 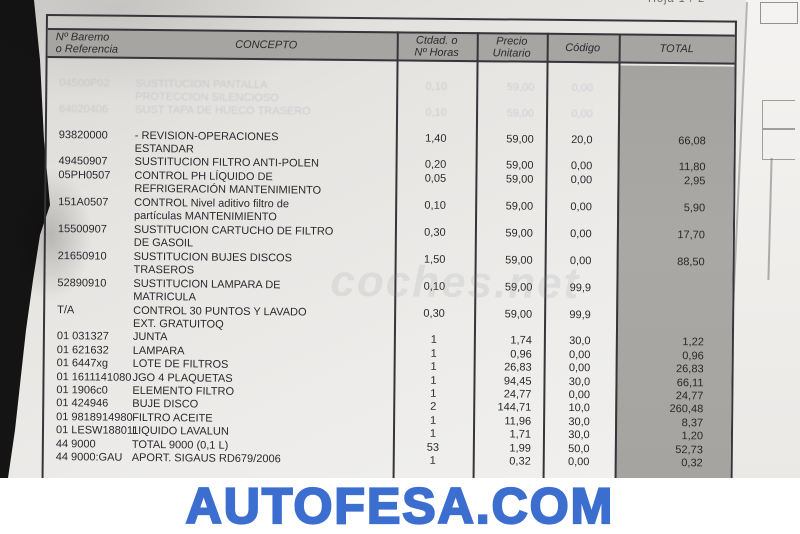 I want to click on header-cell-price: Precio Unitario, so click(x=511, y=47).